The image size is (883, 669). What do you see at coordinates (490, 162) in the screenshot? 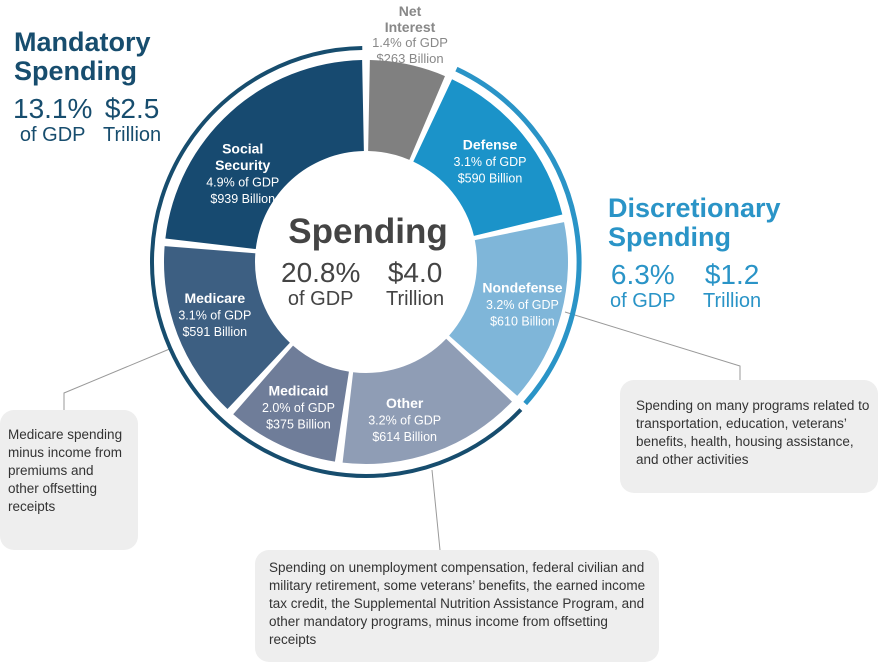
I see `slice-pct-defense: 3.1% of GDP` at bounding box center [490, 162].